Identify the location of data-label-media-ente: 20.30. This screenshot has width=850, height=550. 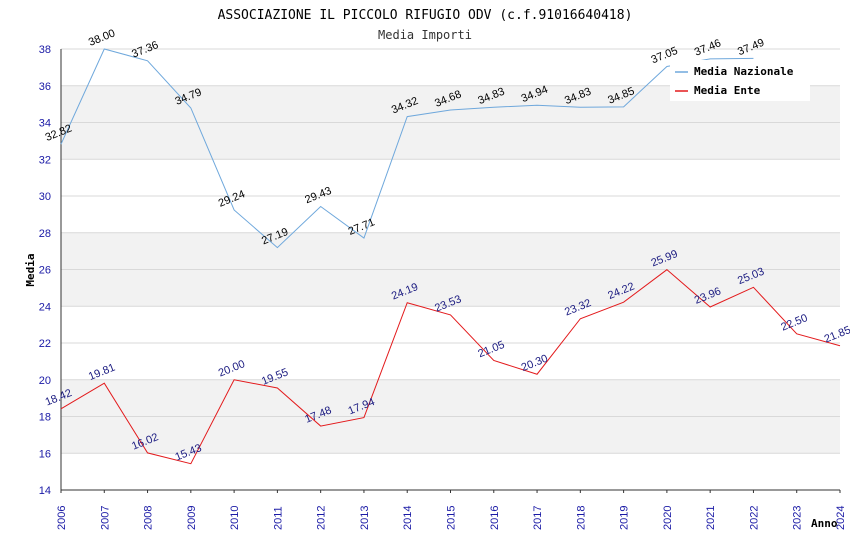
(535, 363).